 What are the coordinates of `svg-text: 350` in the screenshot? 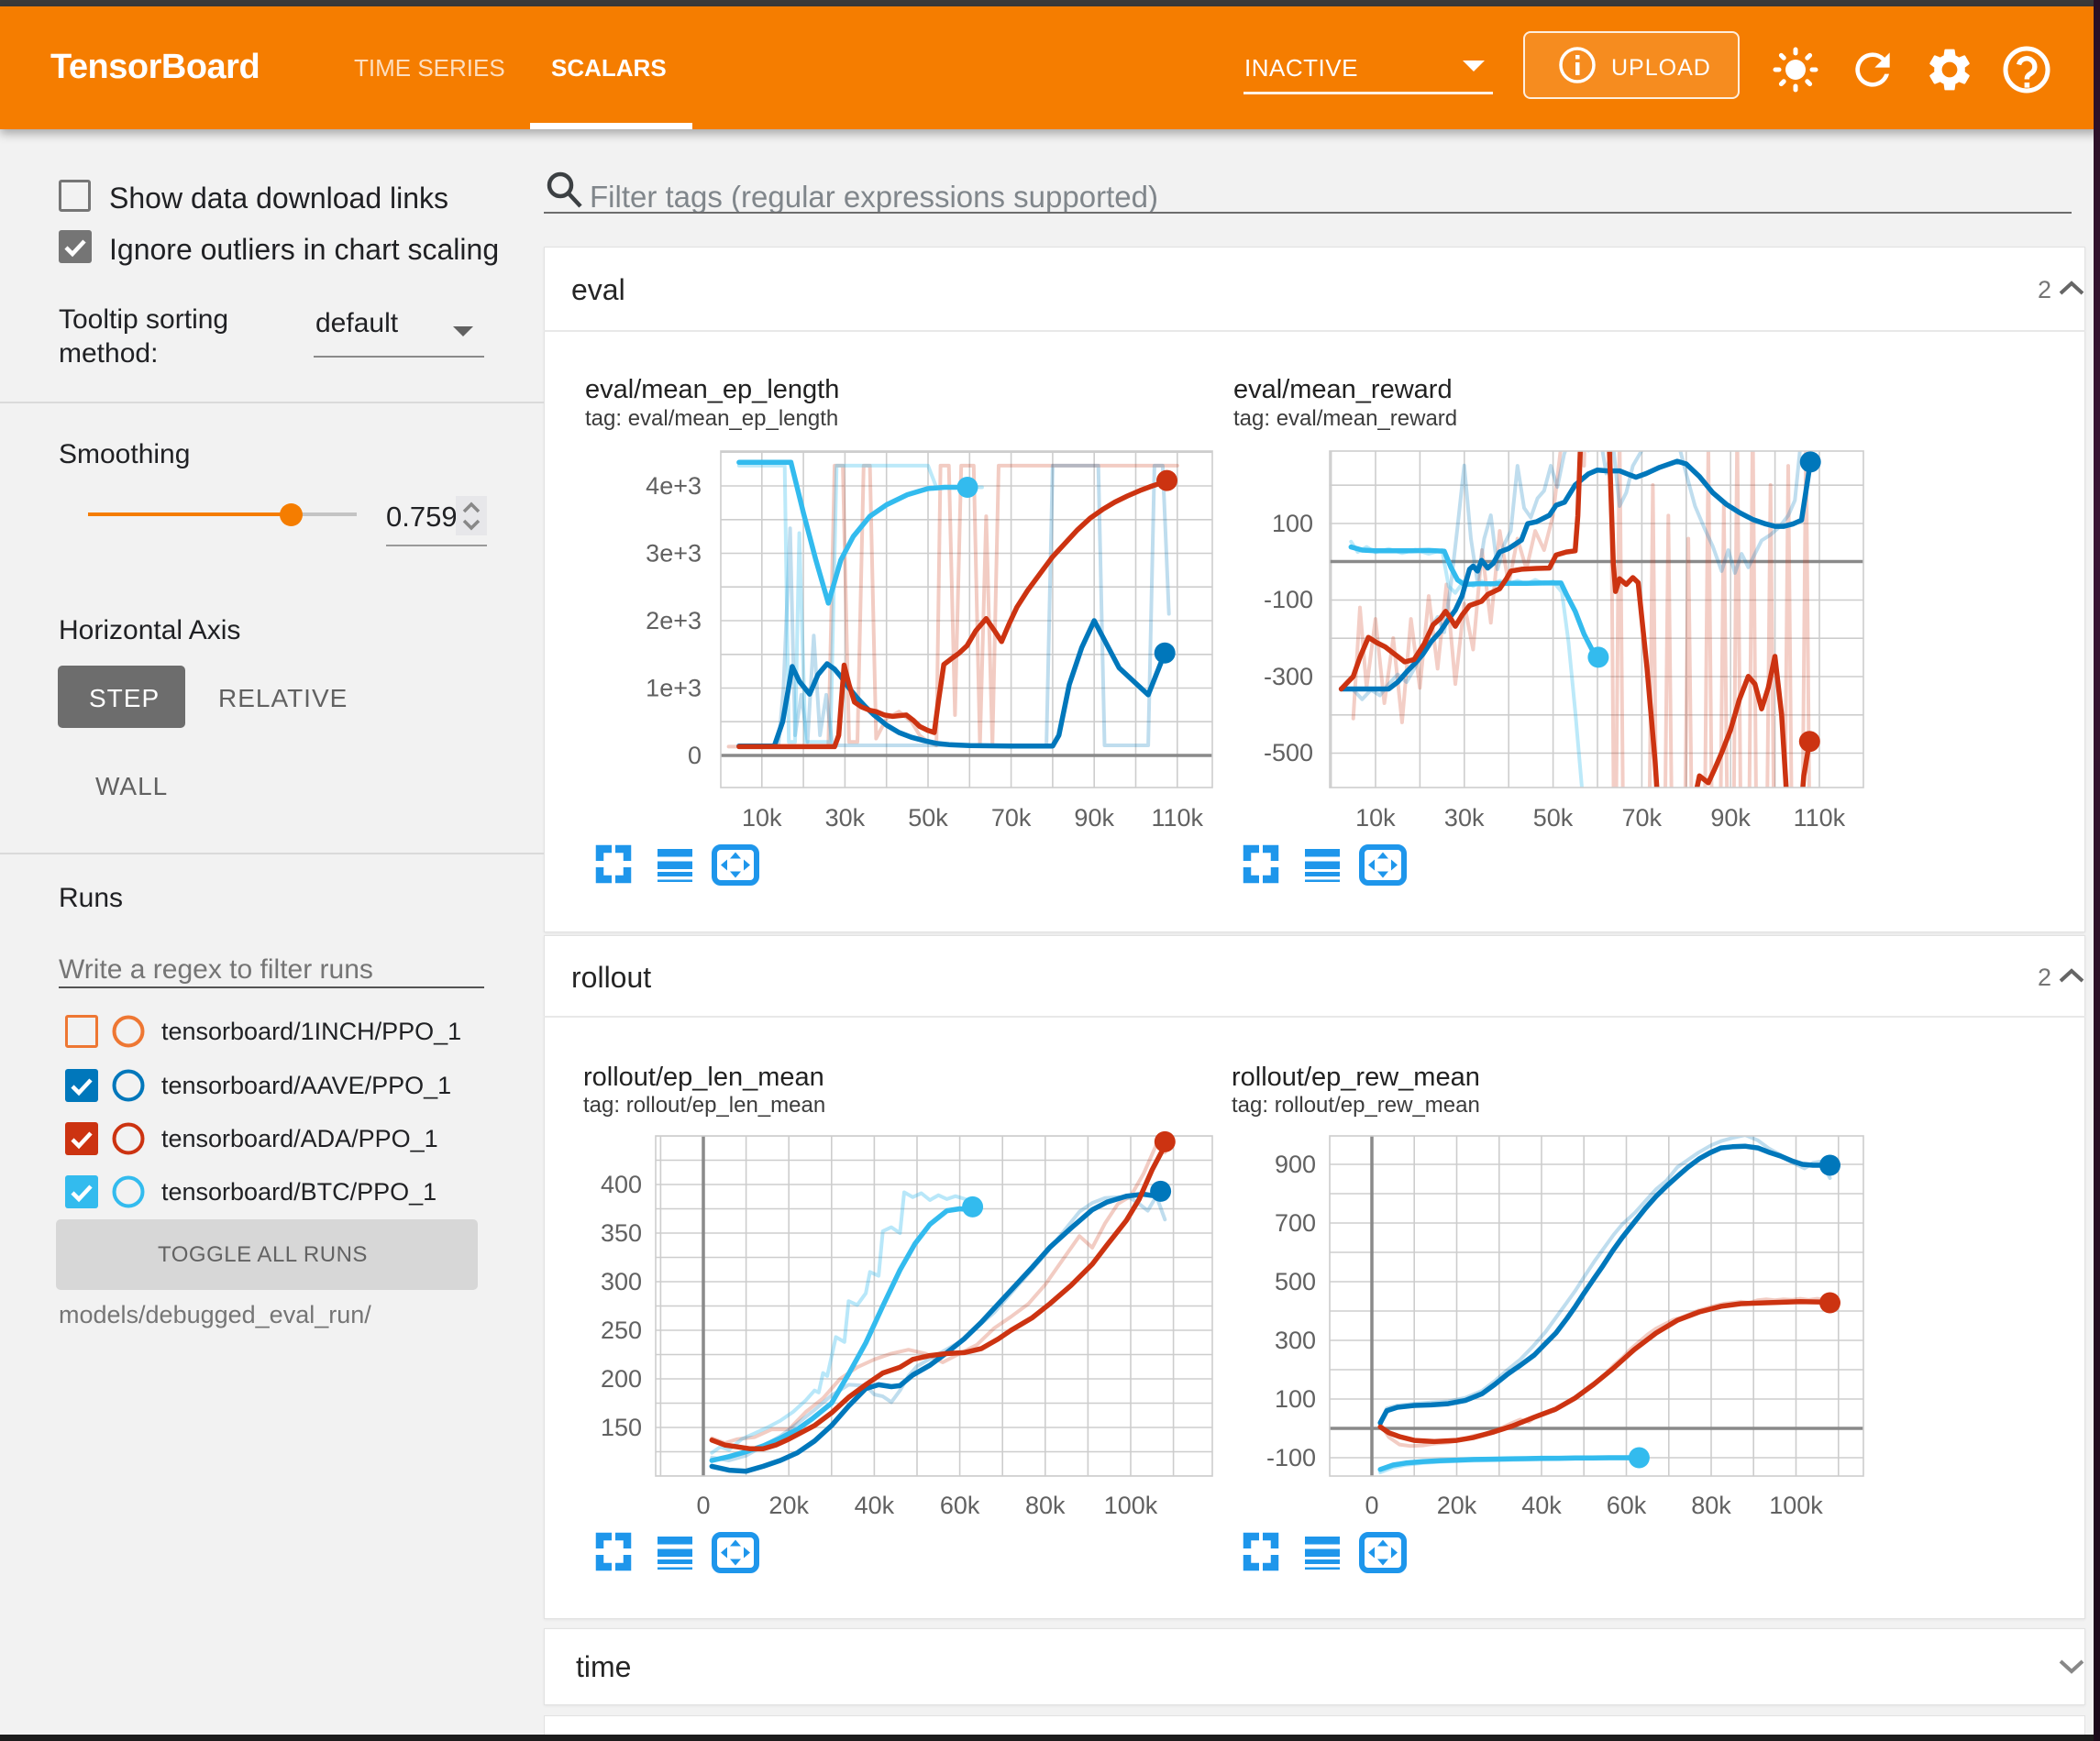 It's located at (621, 1233).